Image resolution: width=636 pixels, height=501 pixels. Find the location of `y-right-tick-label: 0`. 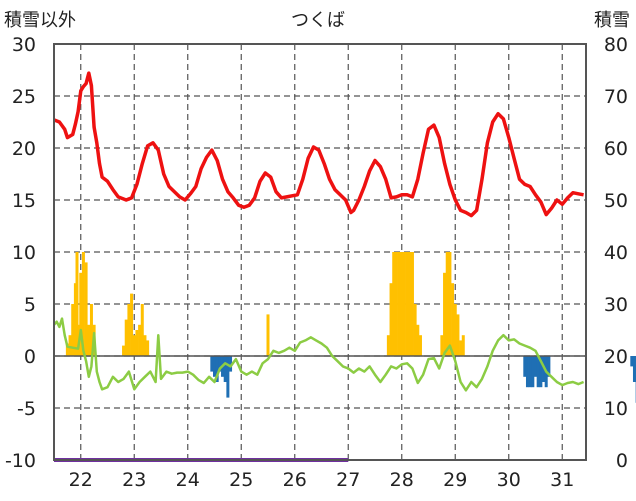

y-right-tick-label: 0 is located at coordinates (622, 461).